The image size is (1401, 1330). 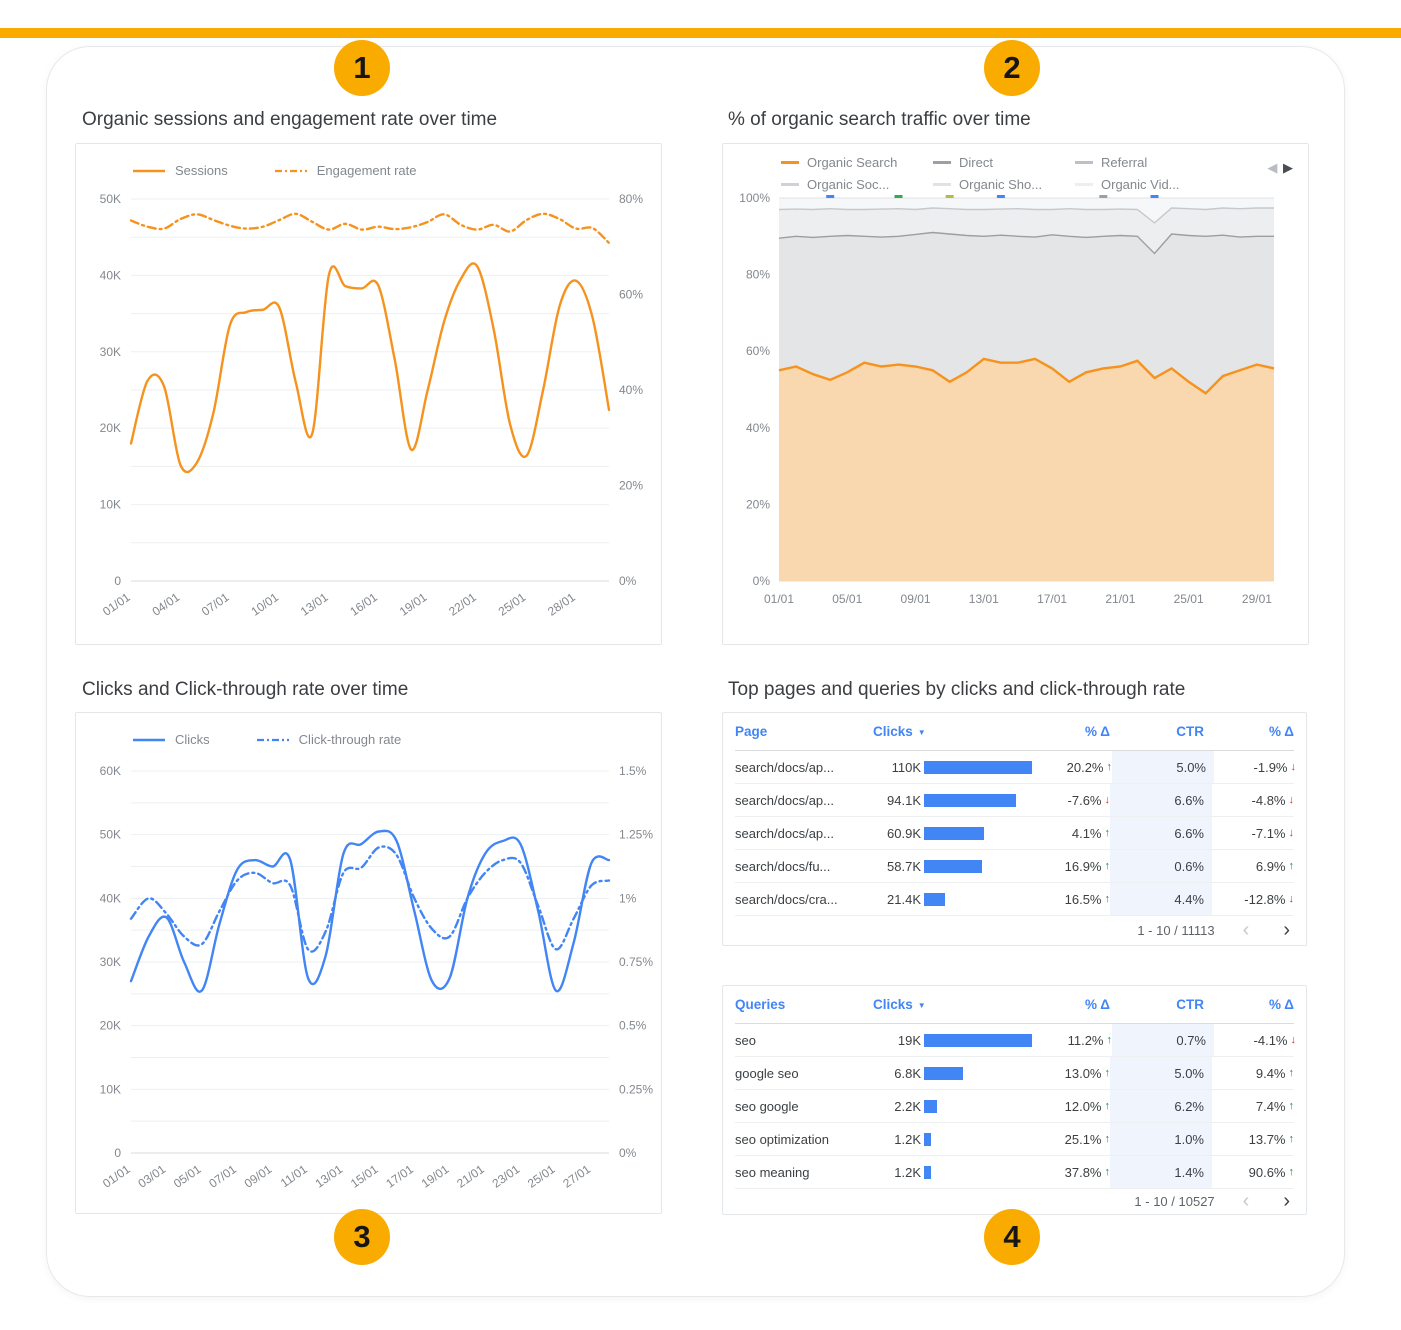 I want to click on y2-axis-label: 1.5%, so click(x=633, y=771).